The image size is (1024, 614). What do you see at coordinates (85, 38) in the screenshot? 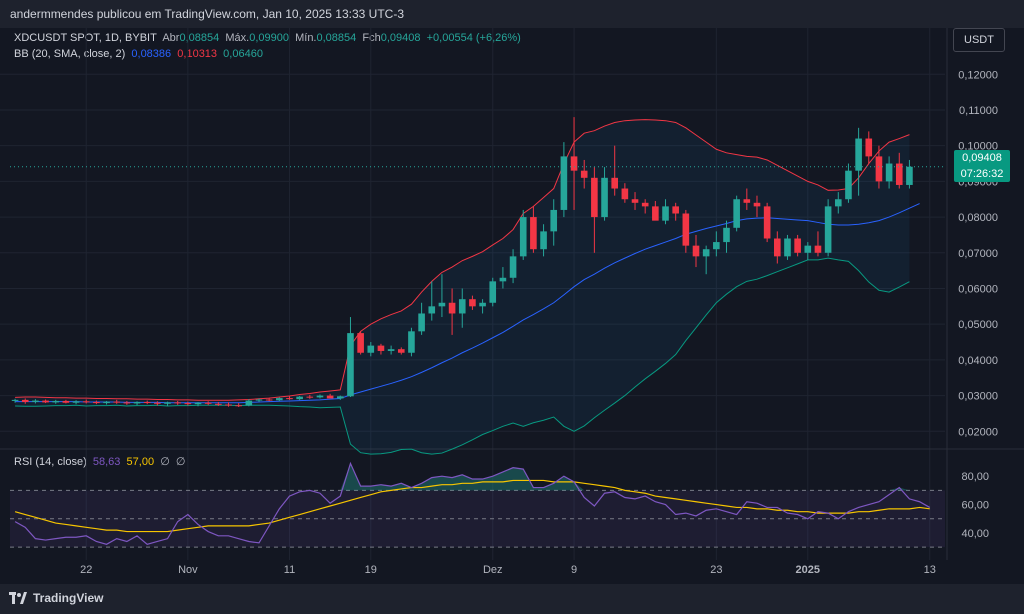
I see `symbol-label: XDCUSDT SPOT, 1D, BYBIT` at bounding box center [85, 38].